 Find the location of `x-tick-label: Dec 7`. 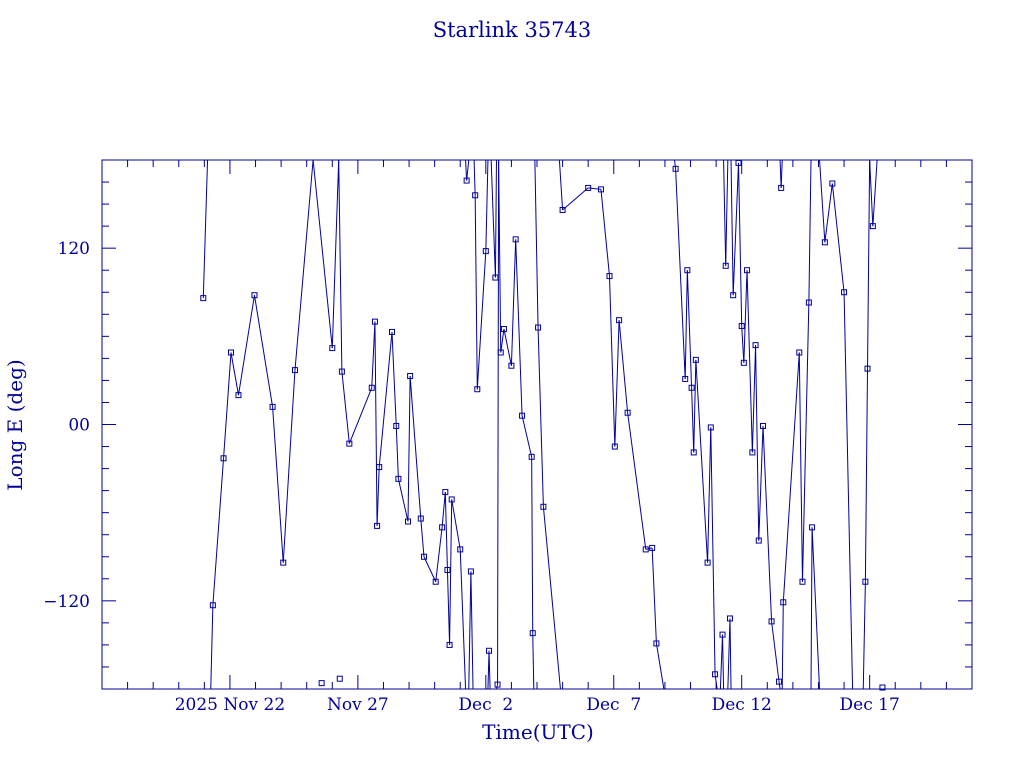

x-tick-label: Dec 7 is located at coordinates (613, 705).